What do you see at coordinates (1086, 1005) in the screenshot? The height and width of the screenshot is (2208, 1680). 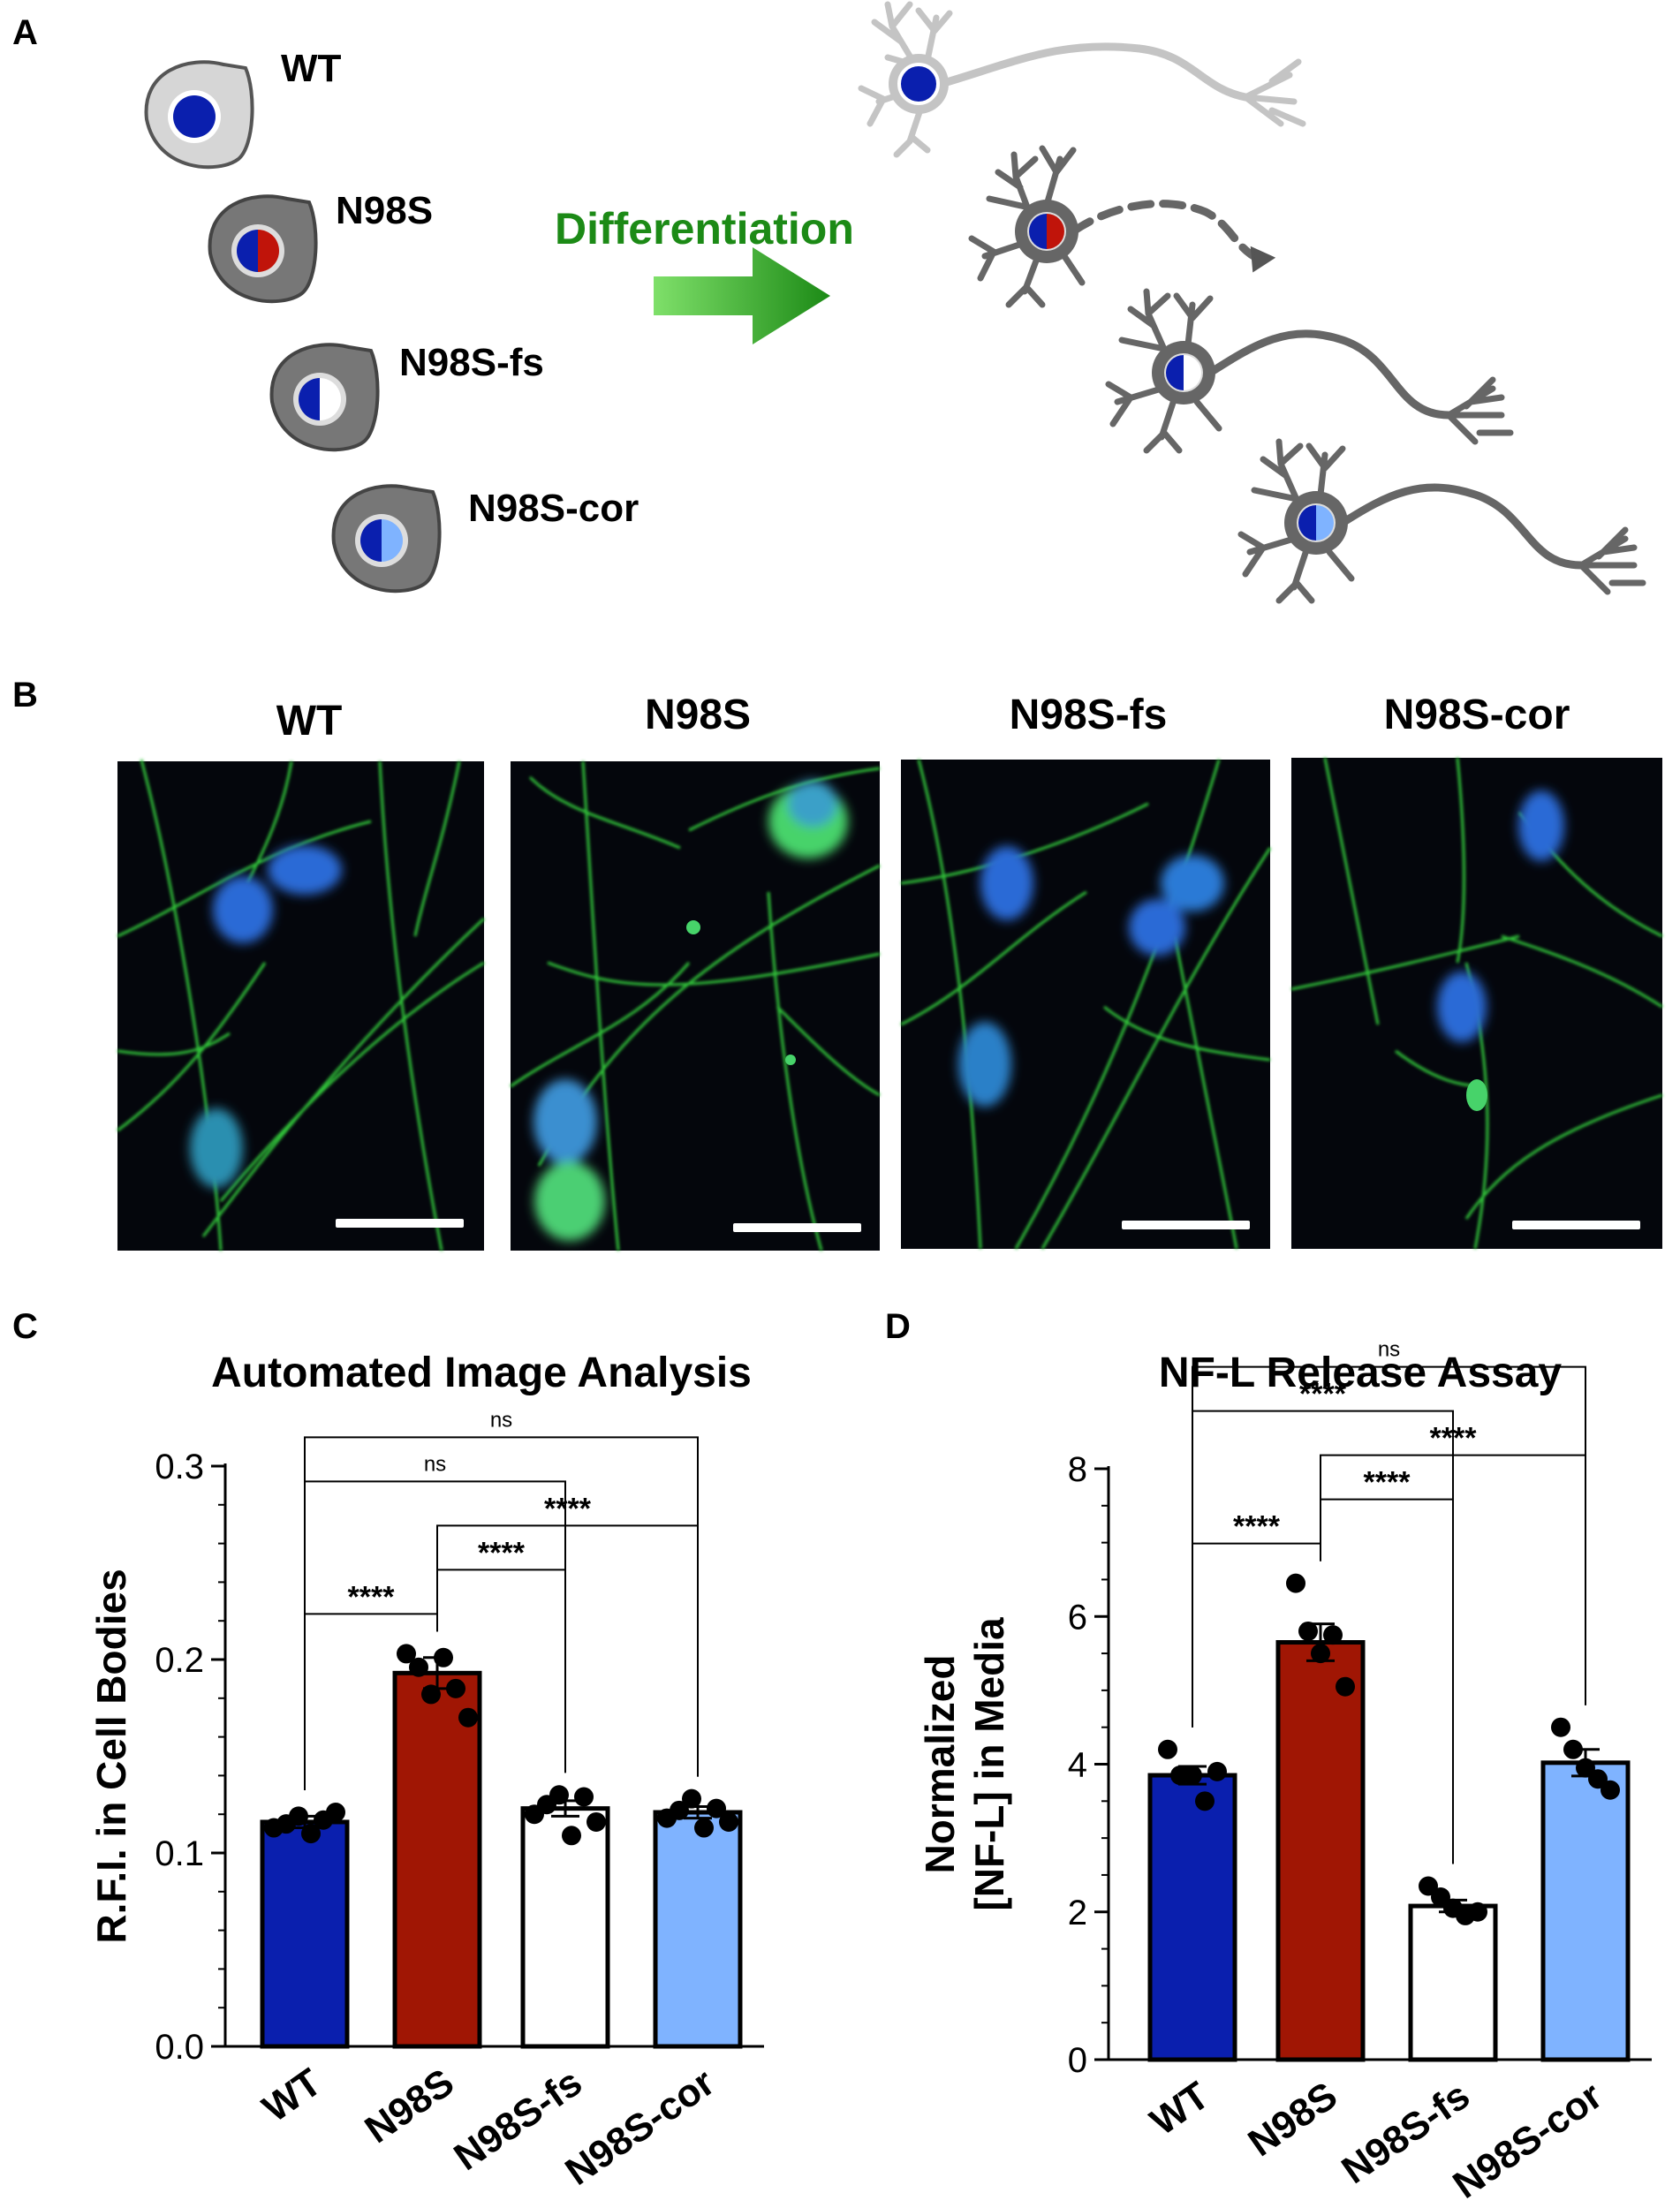 I see `micrograph-n98s-fs` at bounding box center [1086, 1005].